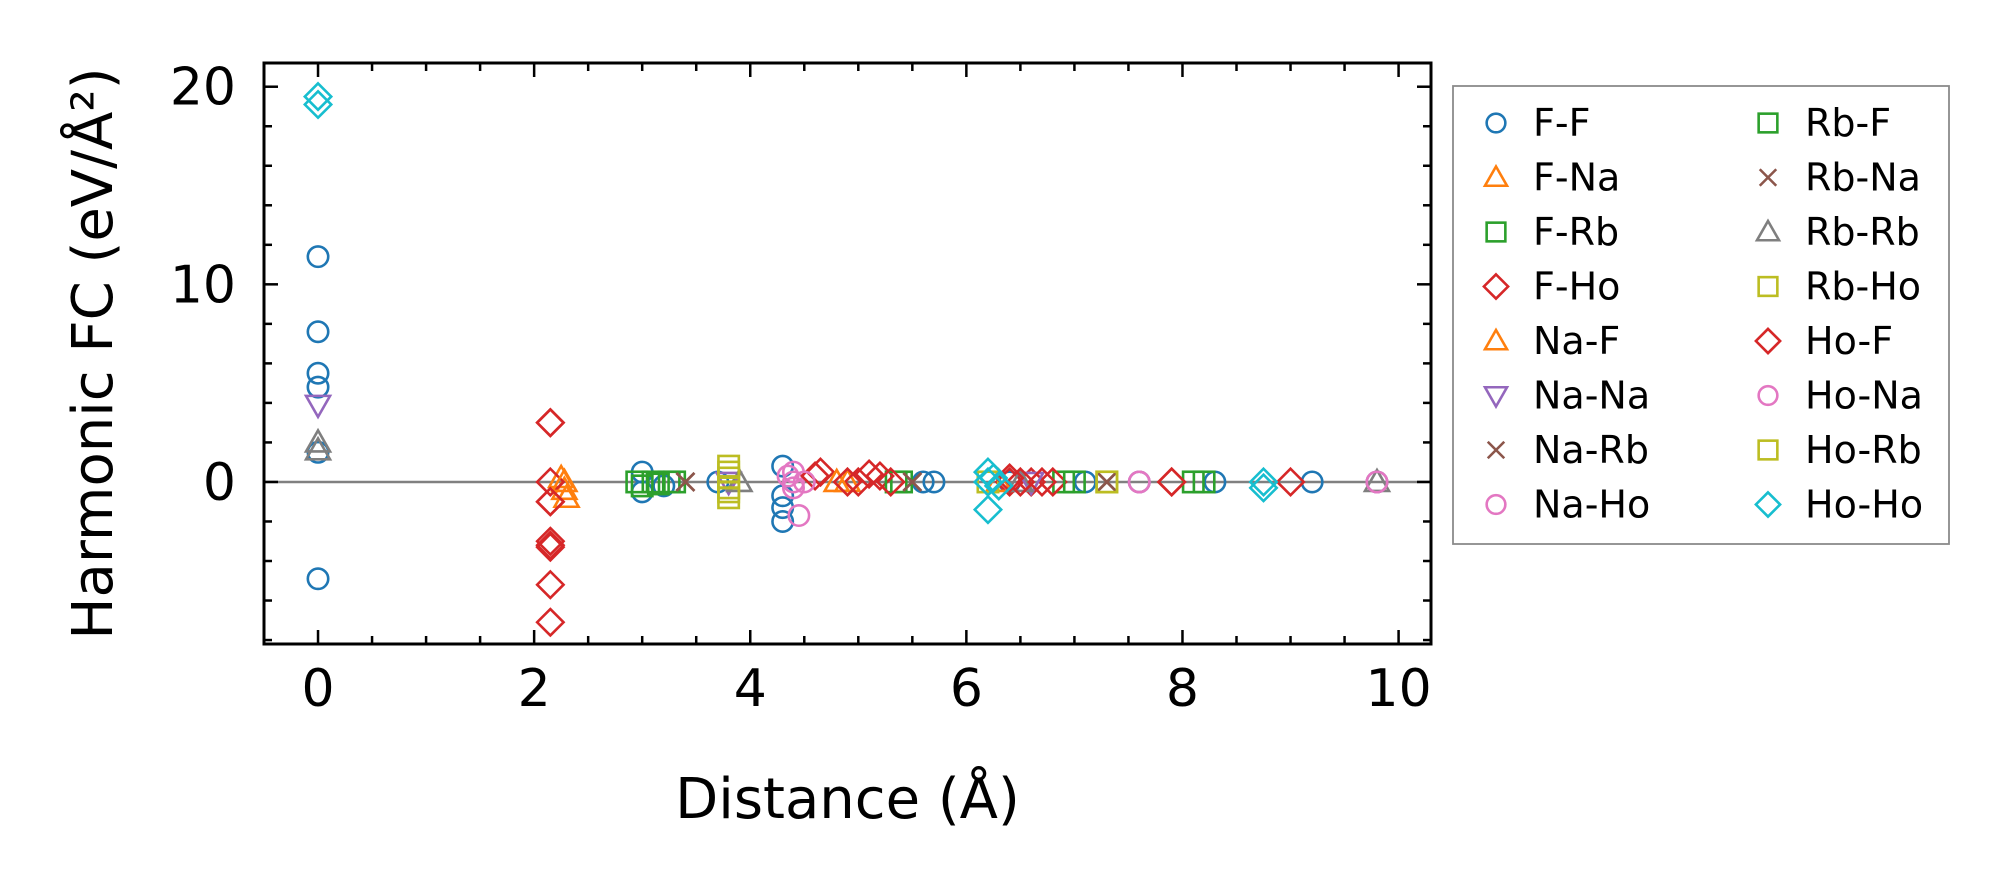  I want to click on legend-label-na-na: Na-Na, so click(1591, 396).